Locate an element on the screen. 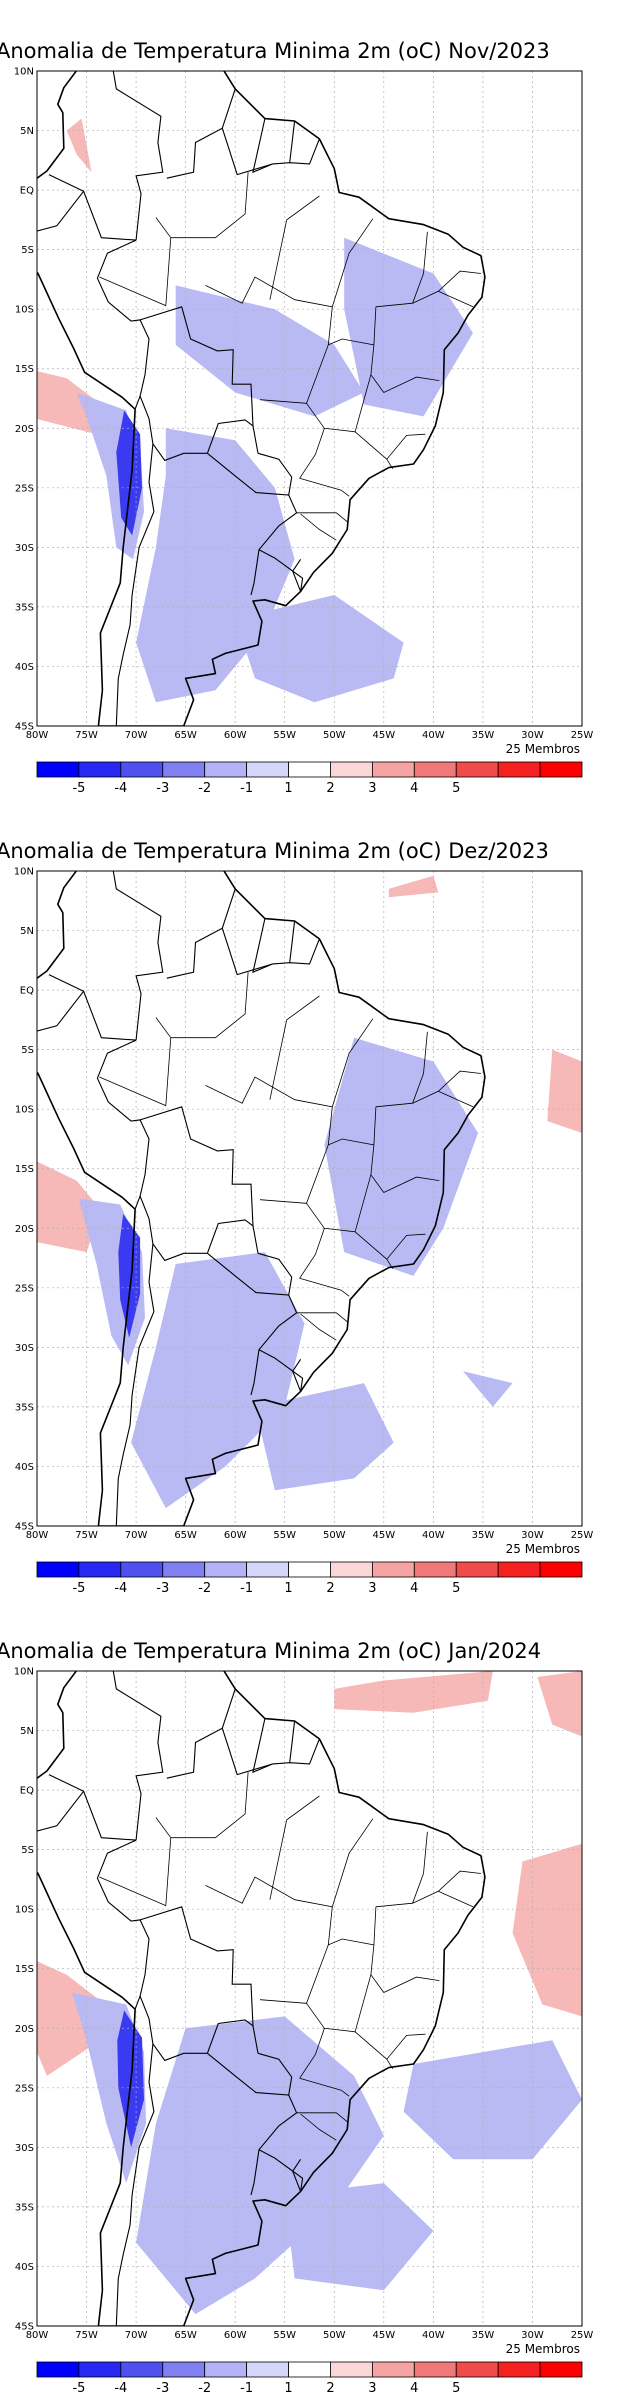  colorbar-tick-label: -4 is located at coordinates (120, 2388).